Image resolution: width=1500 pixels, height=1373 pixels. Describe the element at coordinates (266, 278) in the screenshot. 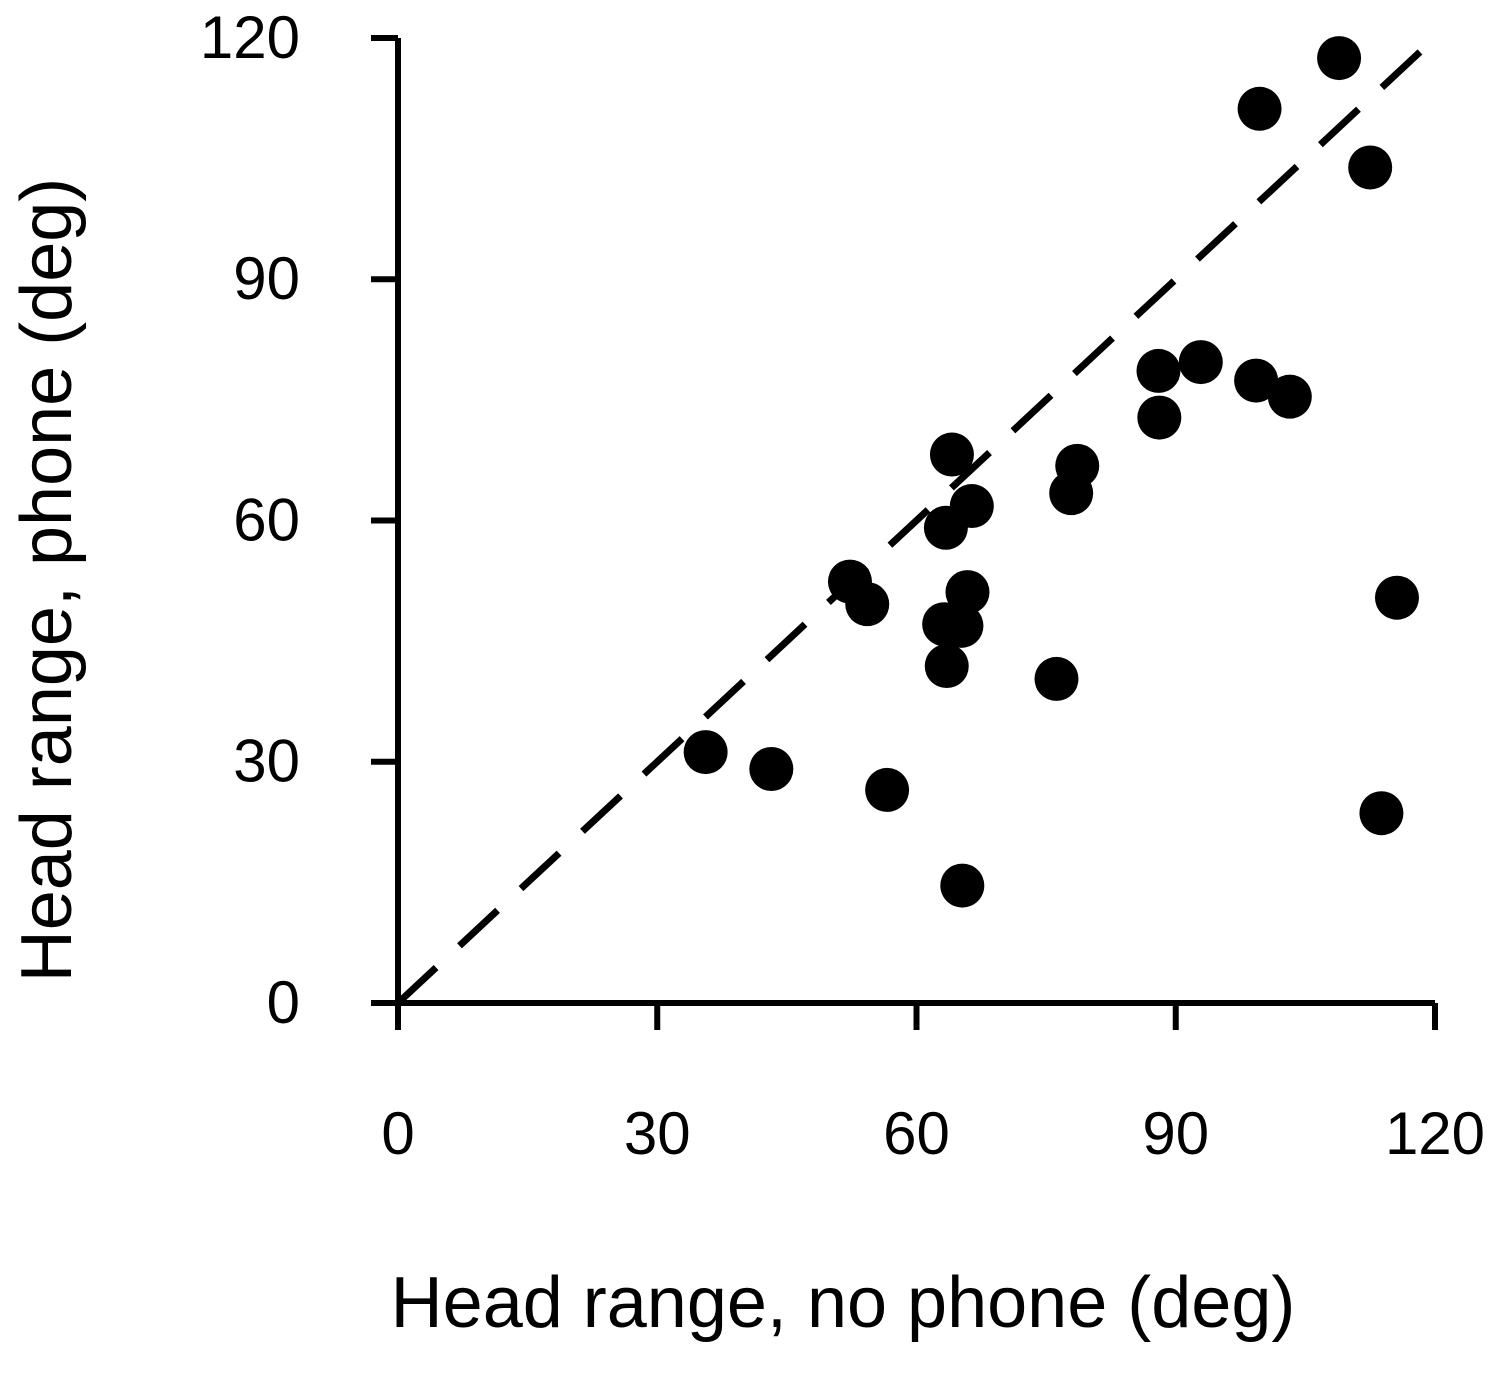

I see `y-tick-label: 90` at that location.